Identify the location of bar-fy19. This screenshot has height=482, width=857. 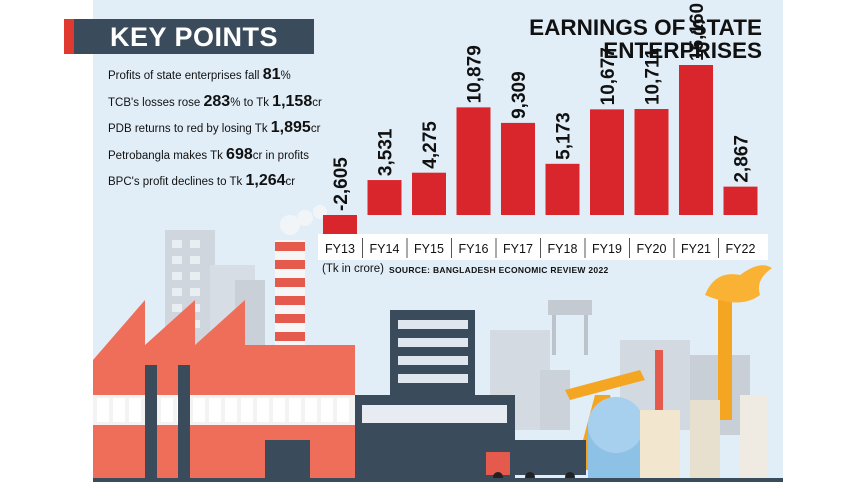
(607, 162).